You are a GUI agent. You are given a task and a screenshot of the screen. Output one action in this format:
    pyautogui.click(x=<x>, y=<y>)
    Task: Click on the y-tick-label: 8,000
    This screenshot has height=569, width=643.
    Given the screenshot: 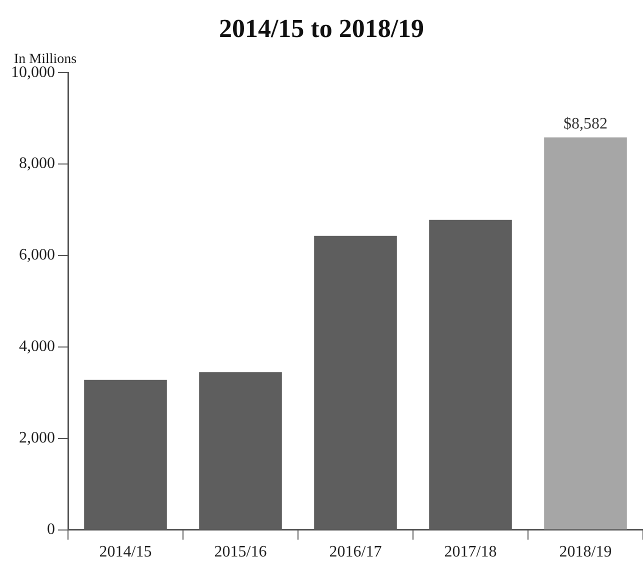 What is the action you would take?
    pyautogui.click(x=37, y=163)
    